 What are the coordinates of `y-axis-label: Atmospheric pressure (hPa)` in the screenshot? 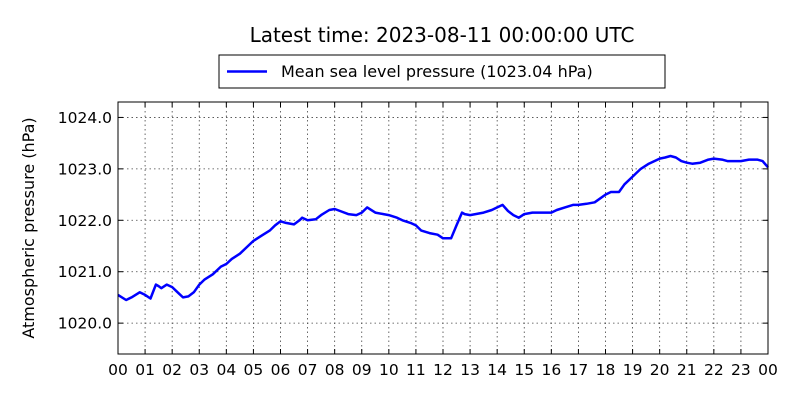 It's located at (28, 227).